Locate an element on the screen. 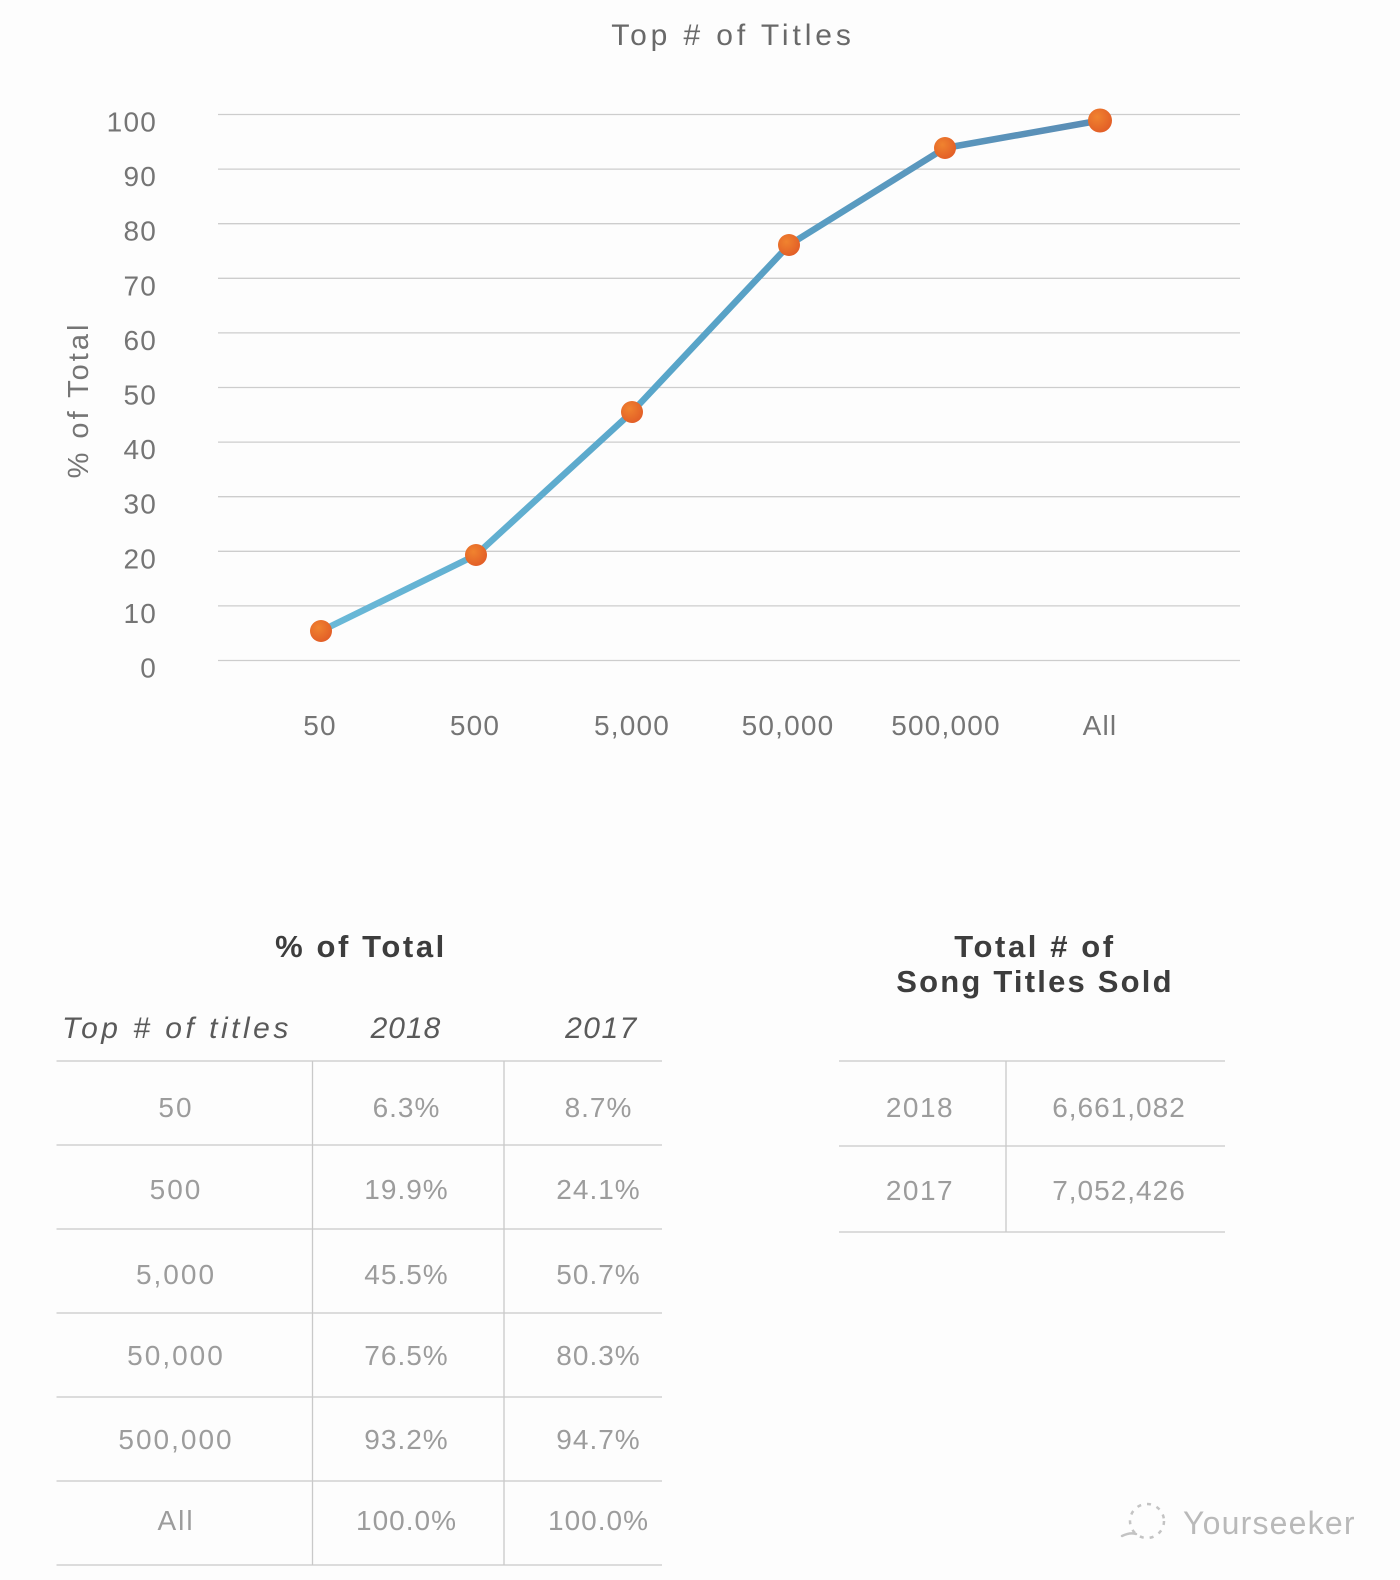  svg-text: 60 is located at coordinates (140, 340).